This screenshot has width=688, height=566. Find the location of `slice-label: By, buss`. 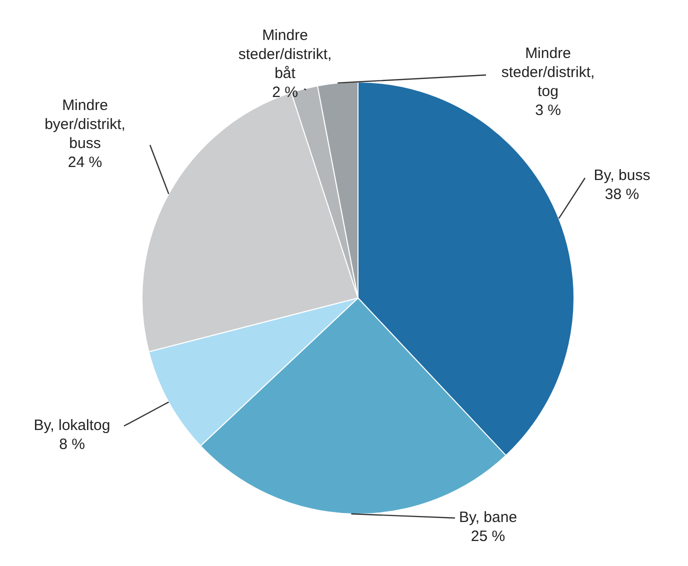

slice-label: By, buss is located at coordinates (622, 175).